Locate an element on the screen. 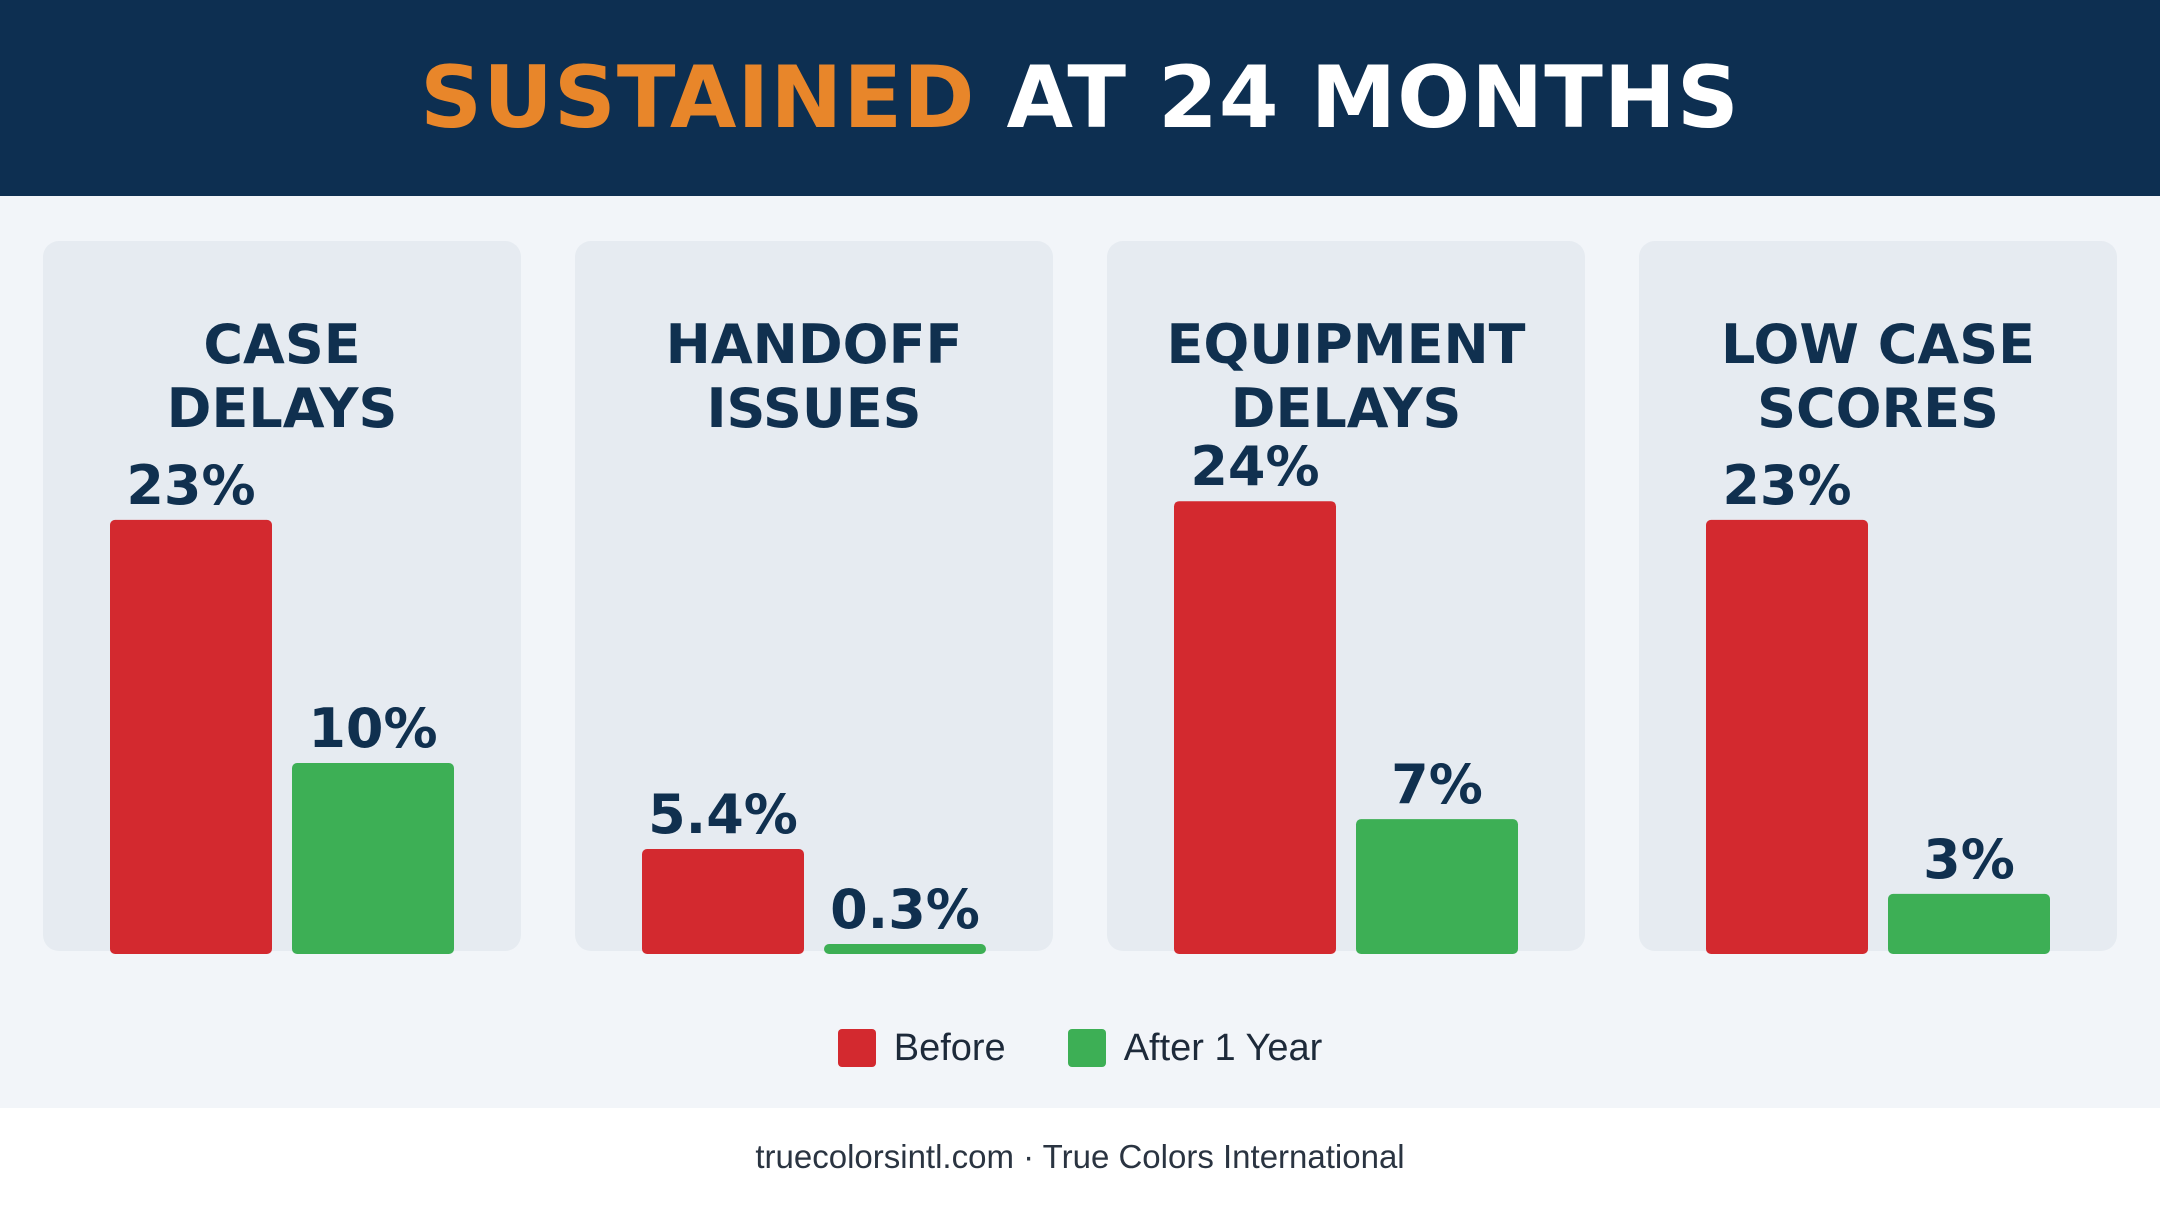 This screenshot has width=2160, height=1206. data-label-case-delays-after: 10% is located at coordinates (372, 728).